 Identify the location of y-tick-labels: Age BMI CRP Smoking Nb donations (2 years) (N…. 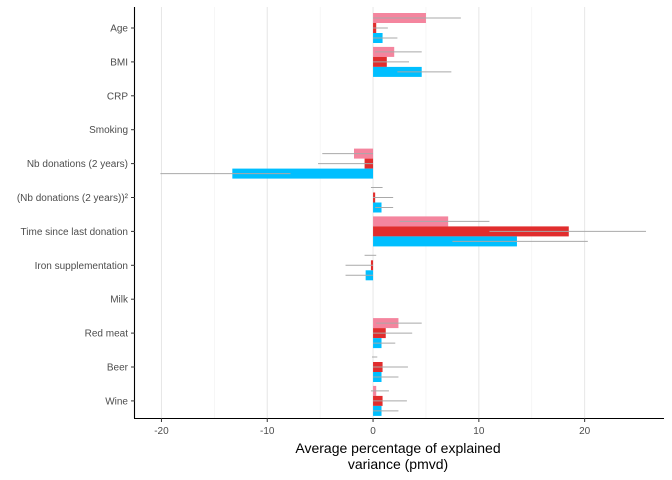
(76, 215).